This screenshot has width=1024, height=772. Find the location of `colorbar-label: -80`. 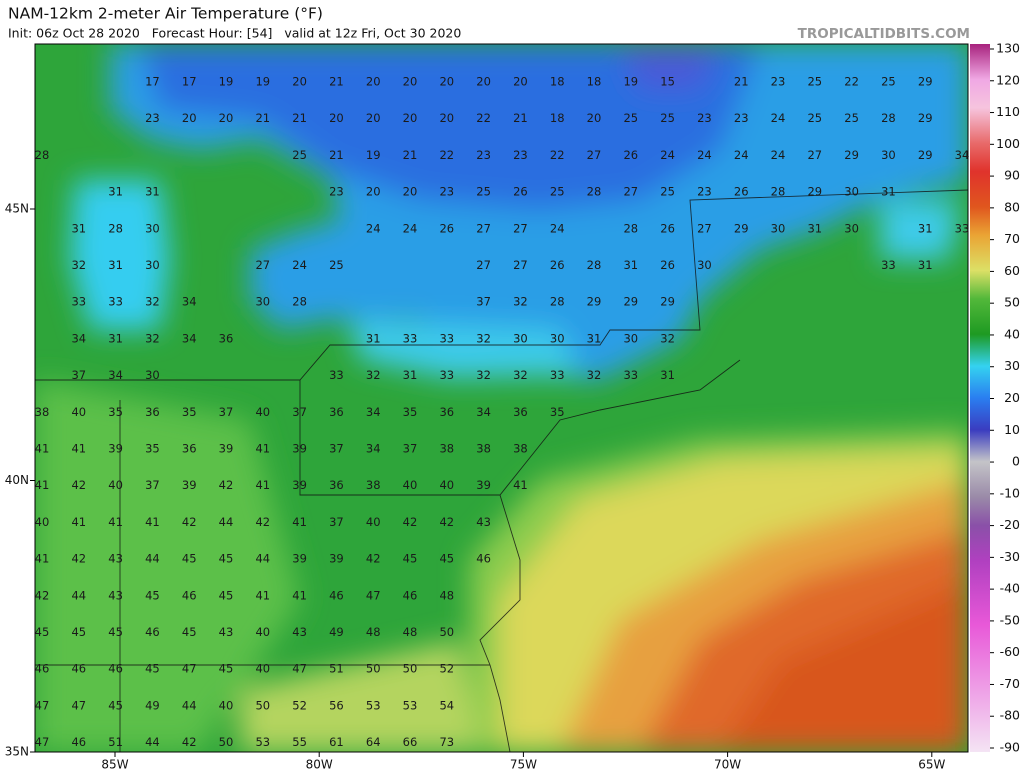

colorbar-label: -80 is located at coordinates (1010, 715).